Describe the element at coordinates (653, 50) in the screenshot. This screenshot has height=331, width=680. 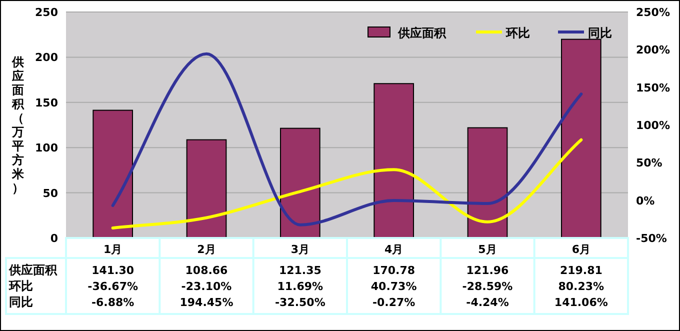
I see `y2-tick-label: 200%` at that location.